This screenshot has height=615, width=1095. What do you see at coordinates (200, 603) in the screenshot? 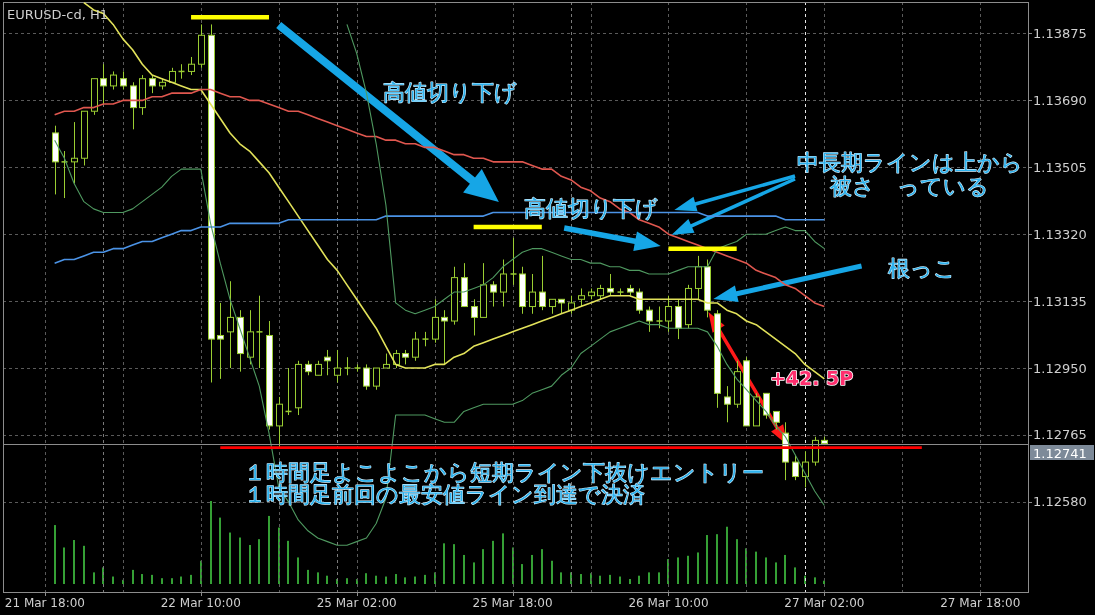
I see `x-tick-label: 22 Mar 10:00` at bounding box center [200, 603].